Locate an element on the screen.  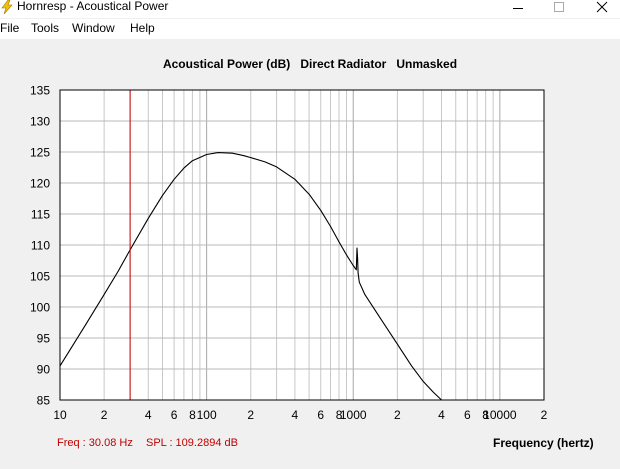
close-button is located at coordinates (601, 8).